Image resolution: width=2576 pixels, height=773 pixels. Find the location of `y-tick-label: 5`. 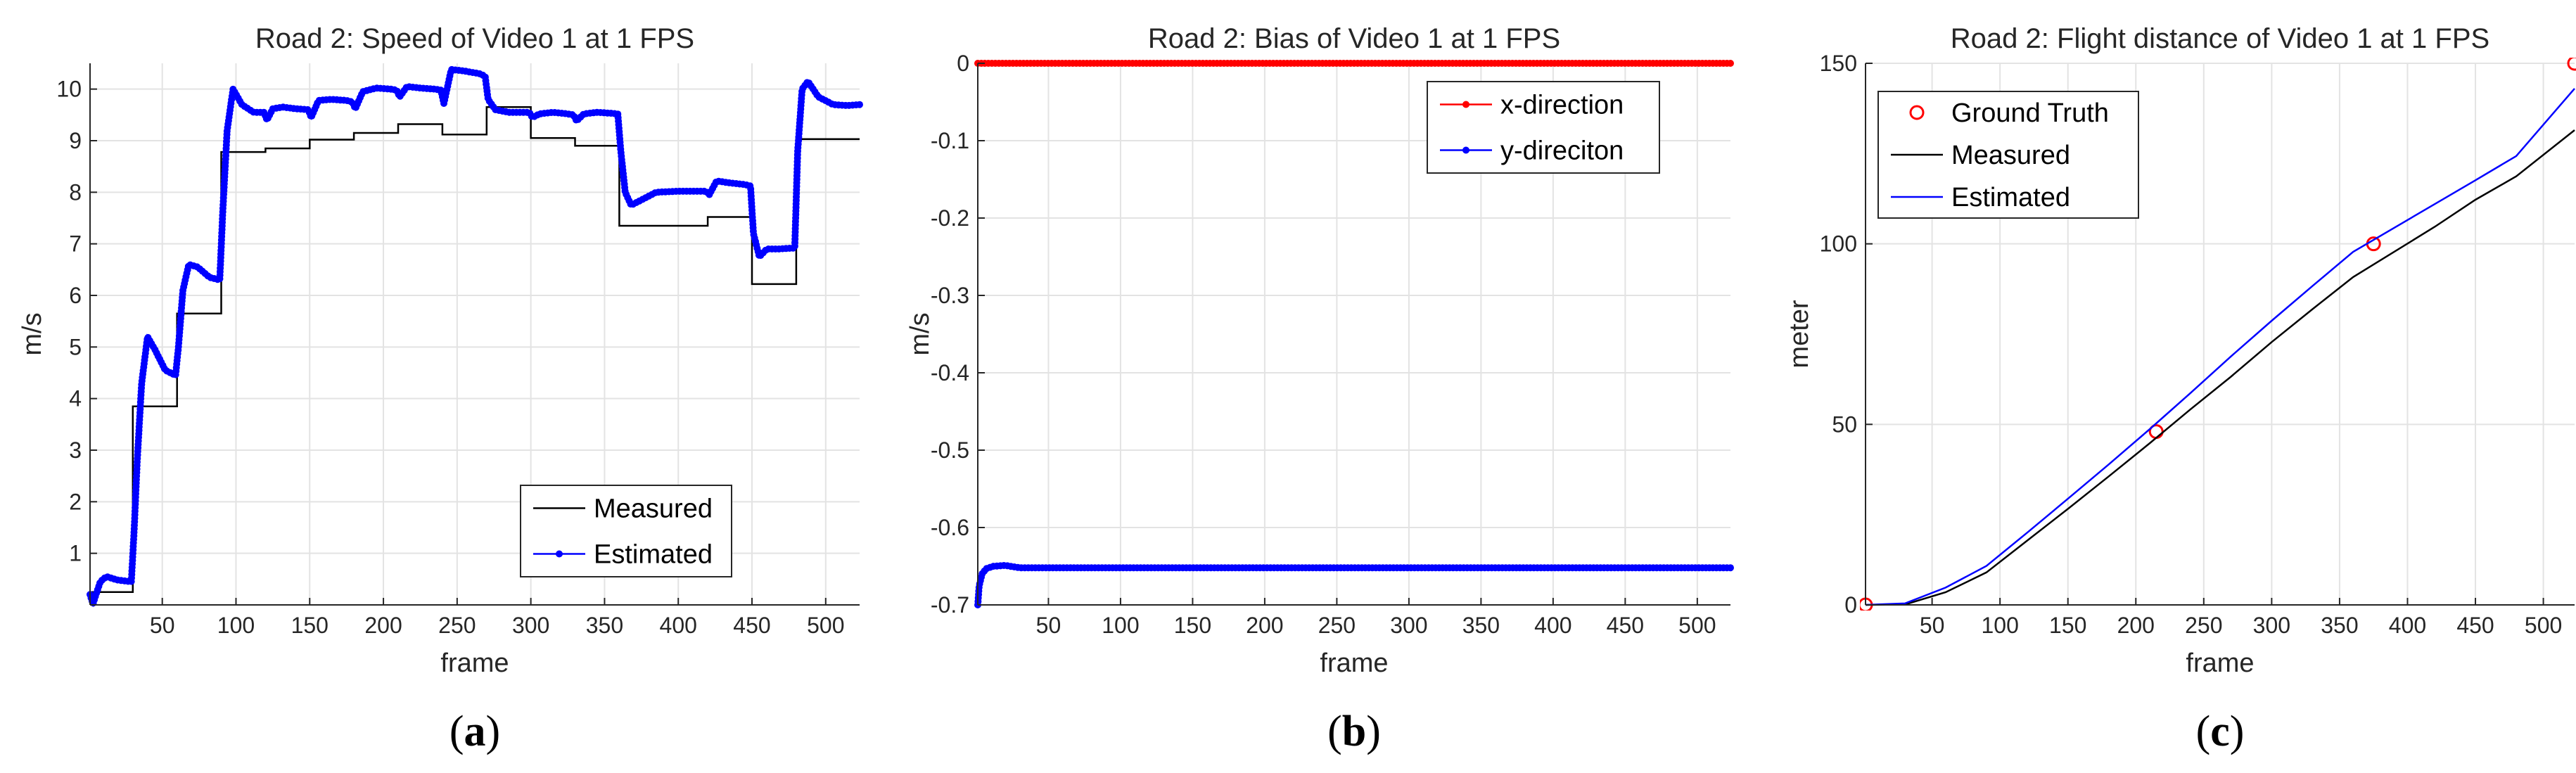

y-tick-label: 5 is located at coordinates (75, 347).